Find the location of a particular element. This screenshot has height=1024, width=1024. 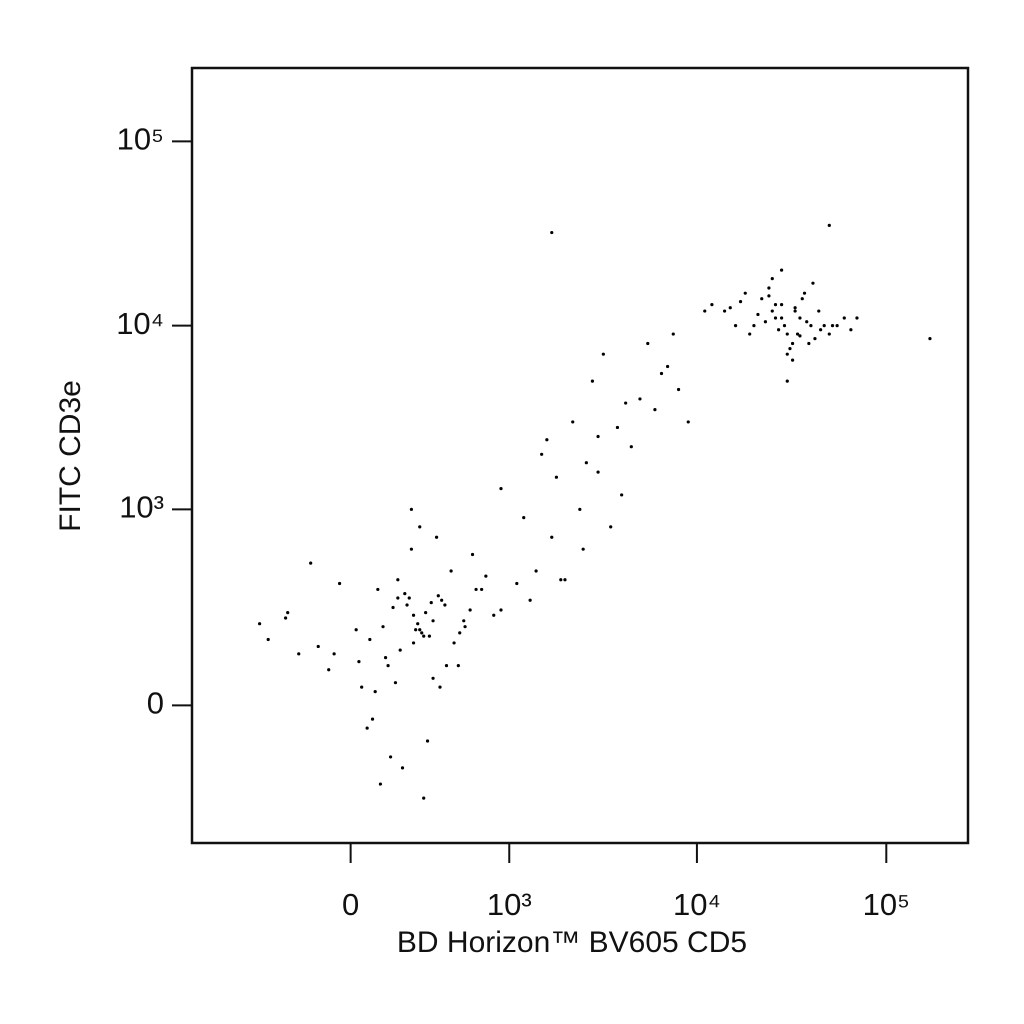

y-tick-label: 0 is located at coordinates (155, 703).